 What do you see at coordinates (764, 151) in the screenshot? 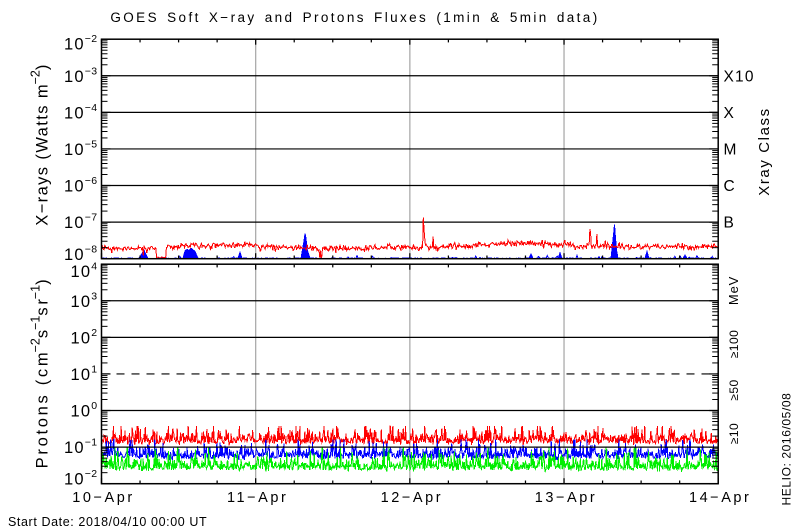
I see `svg-text: Xray Class` at bounding box center [764, 151].